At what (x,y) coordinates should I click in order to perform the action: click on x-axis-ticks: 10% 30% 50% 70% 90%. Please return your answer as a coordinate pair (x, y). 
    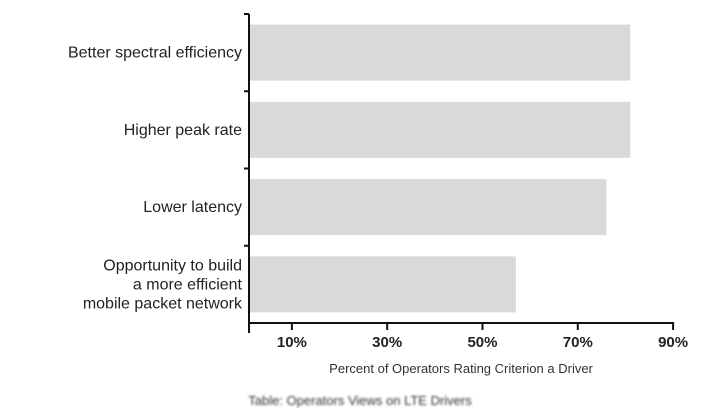
    Looking at the image, I should click on (482, 337).